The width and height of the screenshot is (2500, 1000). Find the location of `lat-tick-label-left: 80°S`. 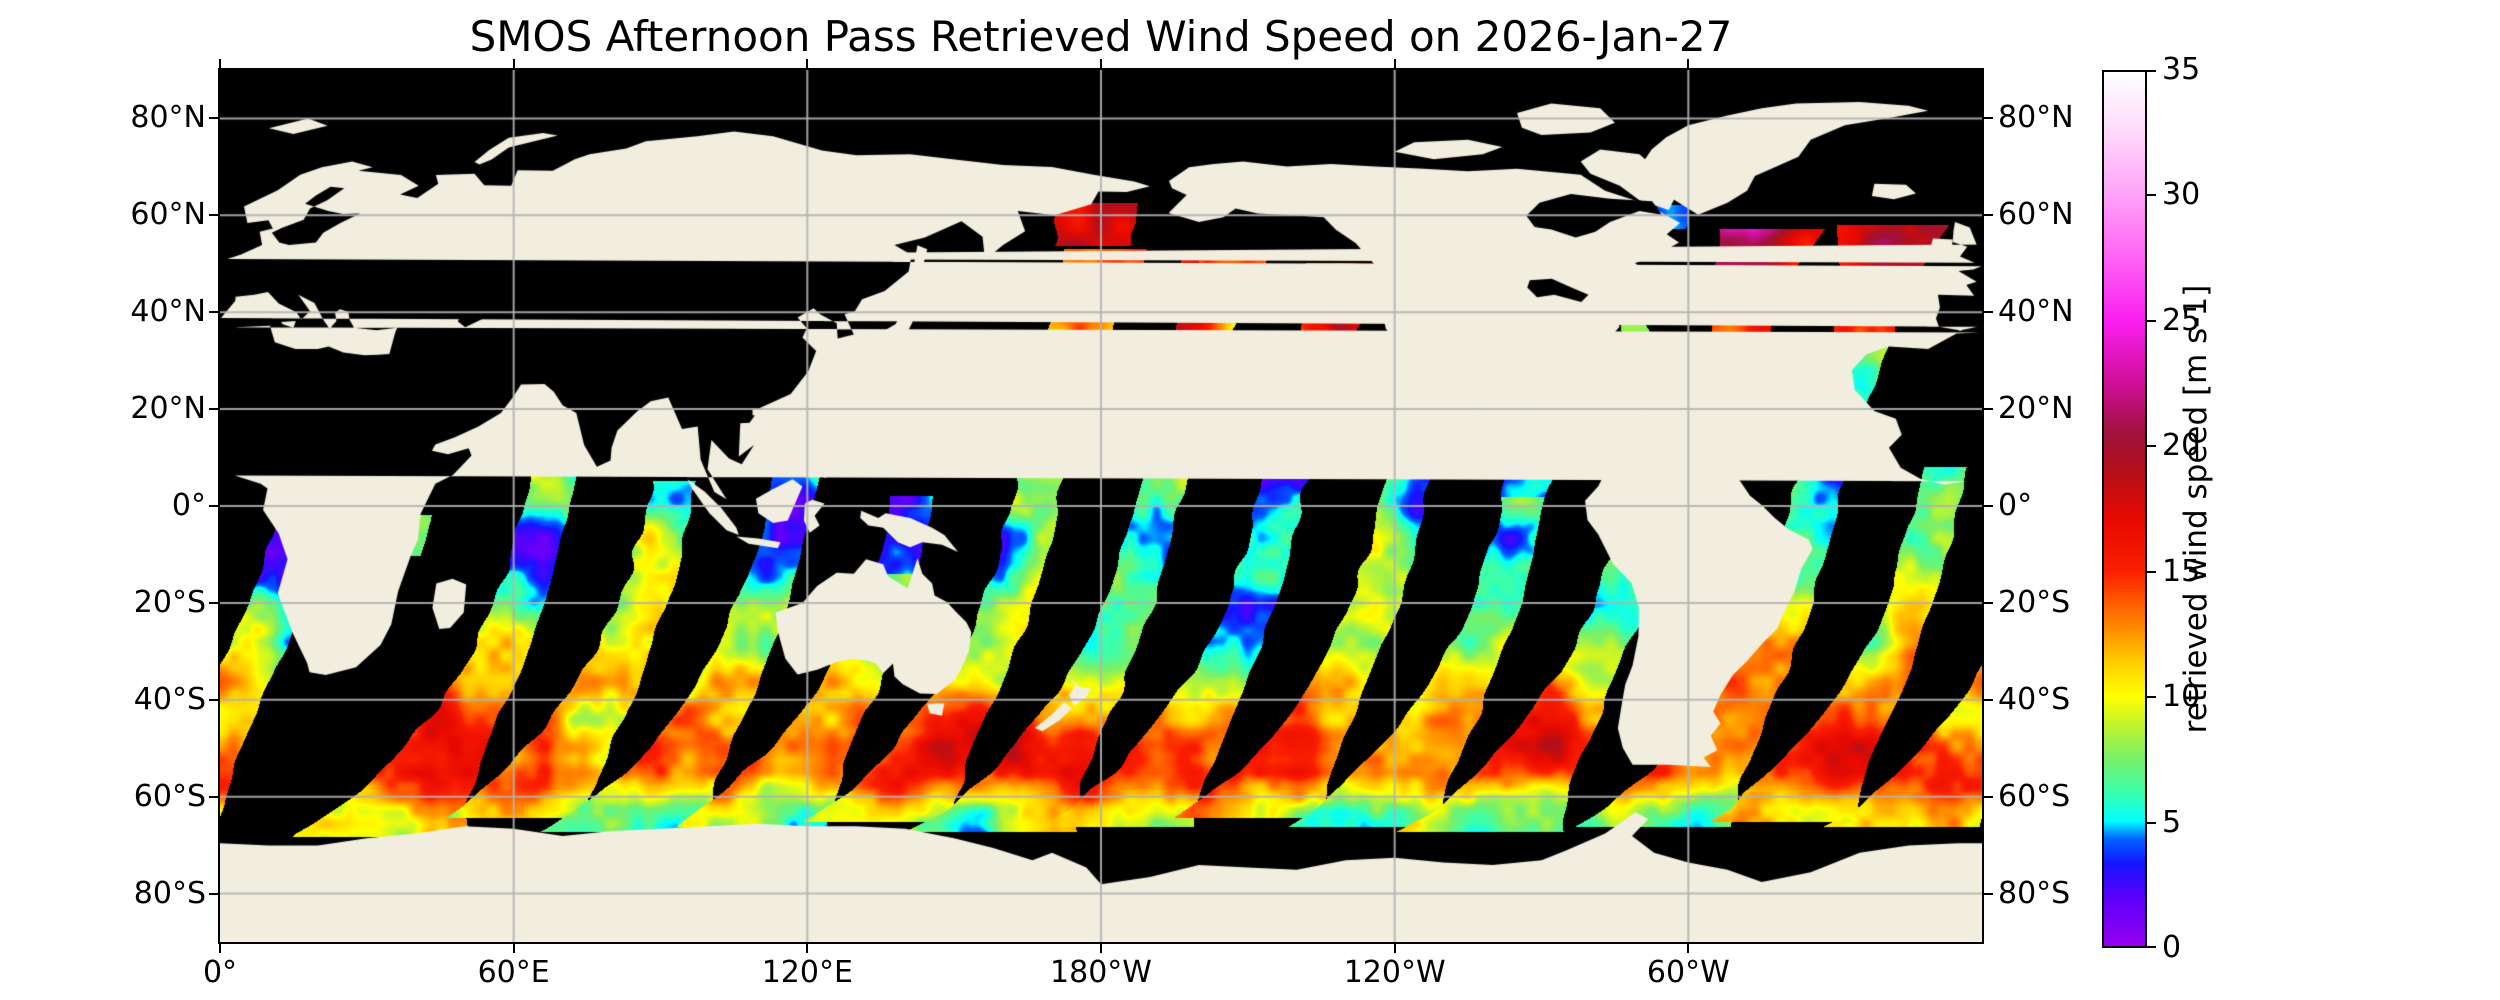

lat-tick-label-left: 80°S is located at coordinates (169, 893).